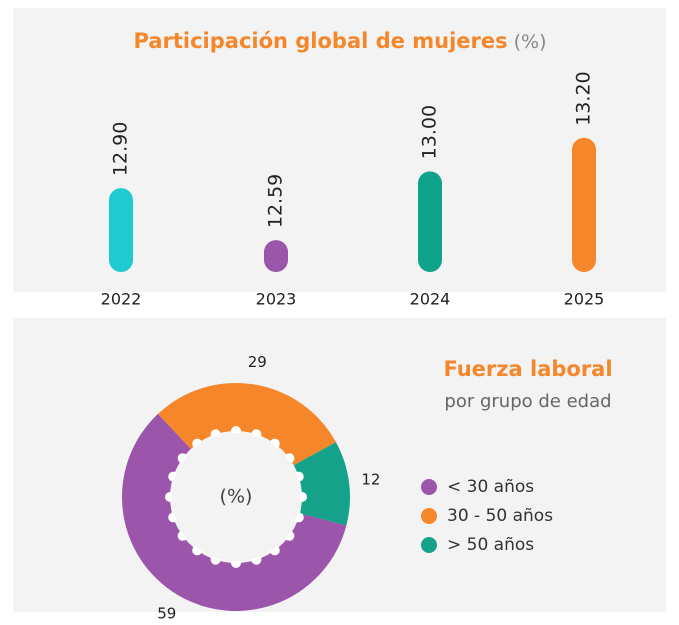 Image resolution: width=679 pixels, height=625 pixels. What do you see at coordinates (430, 132) in the screenshot?
I see `value-label: 13.00` at bounding box center [430, 132].